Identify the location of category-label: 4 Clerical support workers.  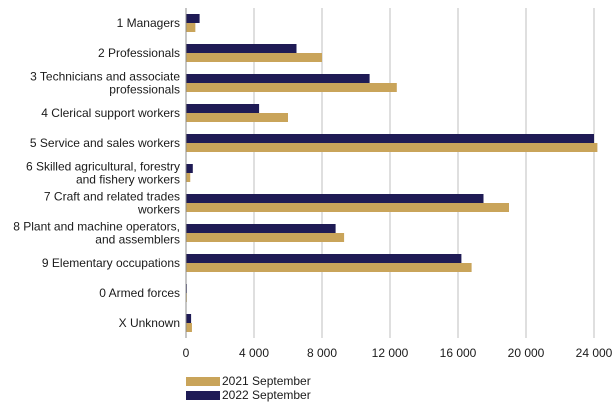
(110, 113).